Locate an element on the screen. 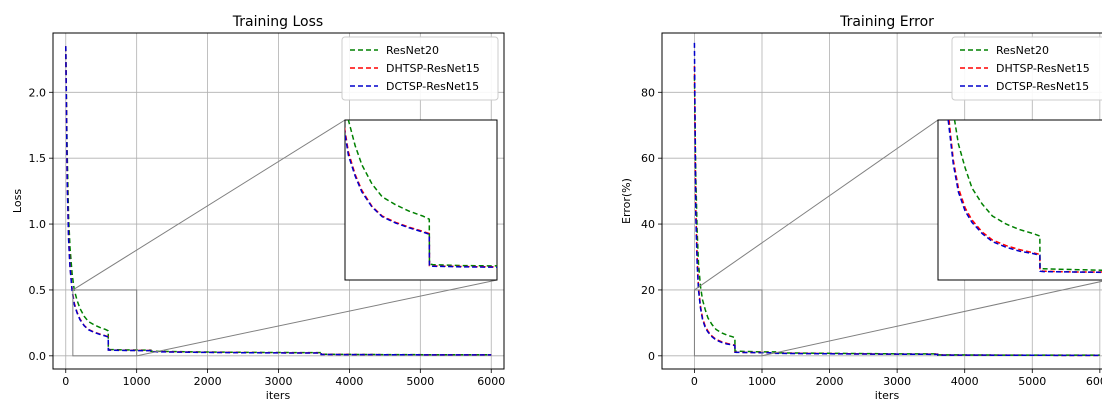  error-chart-title: Training Error is located at coordinates (886, 22).